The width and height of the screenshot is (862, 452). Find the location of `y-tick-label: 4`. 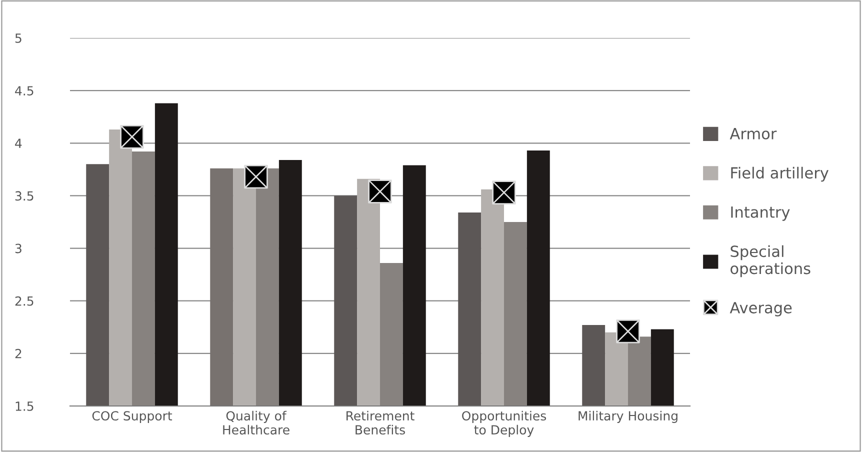

y-tick-label: 4 is located at coordinates (18, 143).